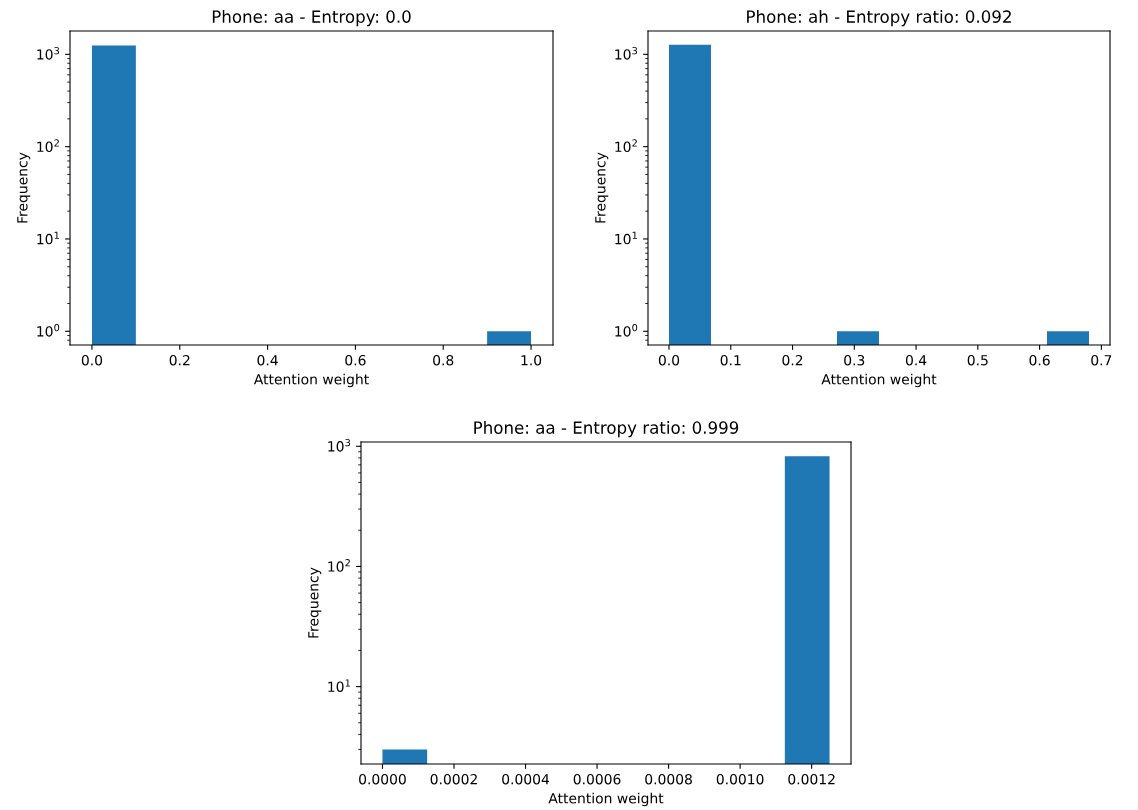 The image size is (1138, 810). What do you see at coordinates (811, 779) in the screenshot?
I see `x-tick-label: 0.0012` at bounding box center [811, 779].